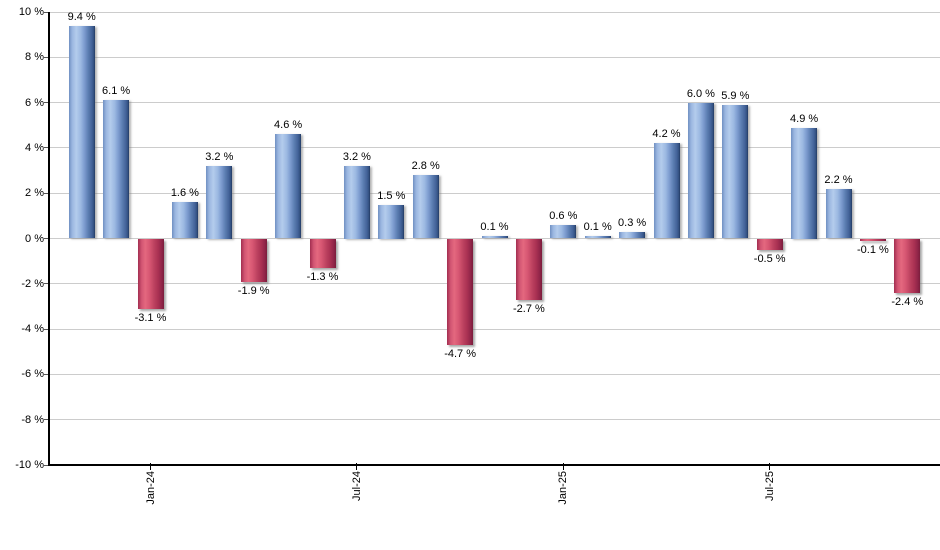  What do you see at coordinates (356, 486) in the screenshot?
I see `x-axis-tick-label: Jul-24` at bounding box center [356, 486].